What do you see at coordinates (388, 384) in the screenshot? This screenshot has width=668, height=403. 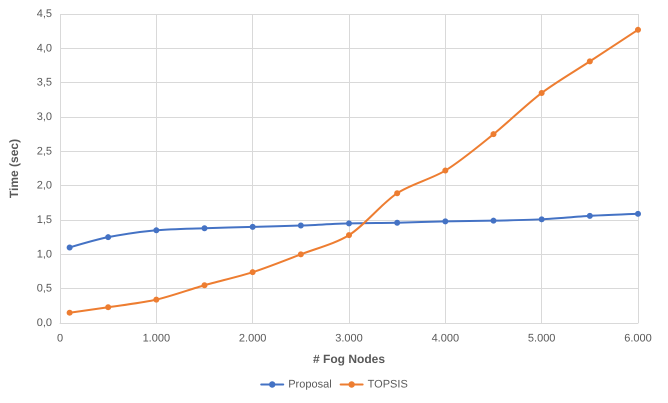 I see `legend-label: TOPSIS` at bounding box center [388, 384].